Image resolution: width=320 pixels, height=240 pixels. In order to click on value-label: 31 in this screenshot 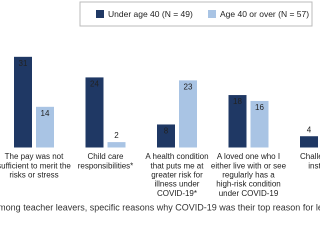, I will do `click(23, 63)`.